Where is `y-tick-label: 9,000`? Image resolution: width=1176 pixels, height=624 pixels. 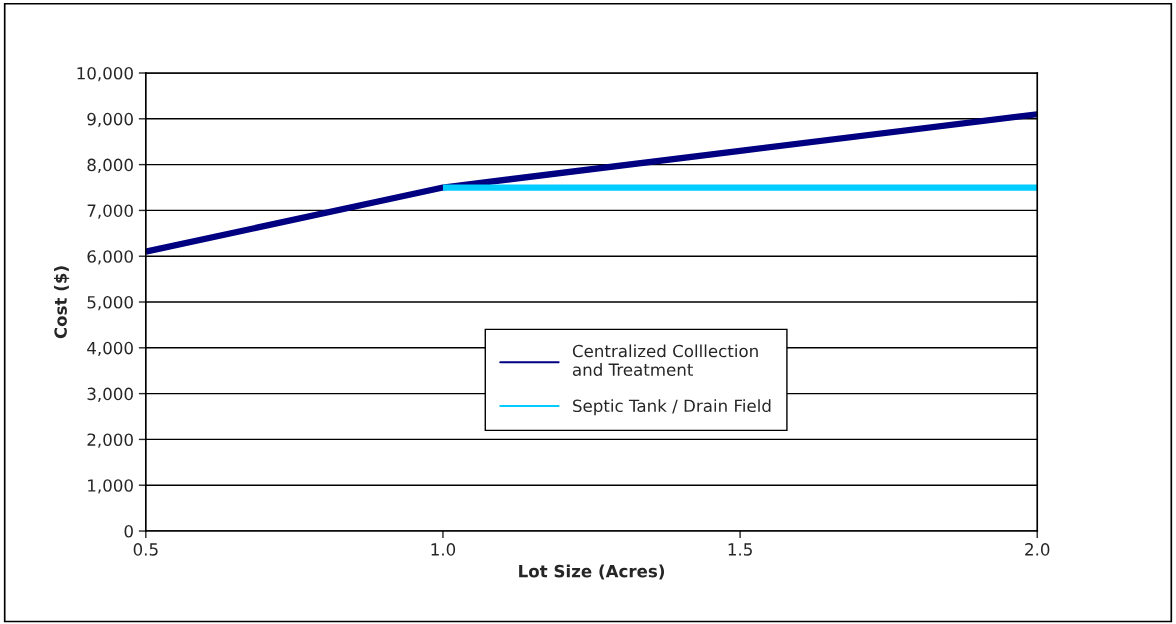
y-tick-label: 9,000 is located at coordinates (110, 120).